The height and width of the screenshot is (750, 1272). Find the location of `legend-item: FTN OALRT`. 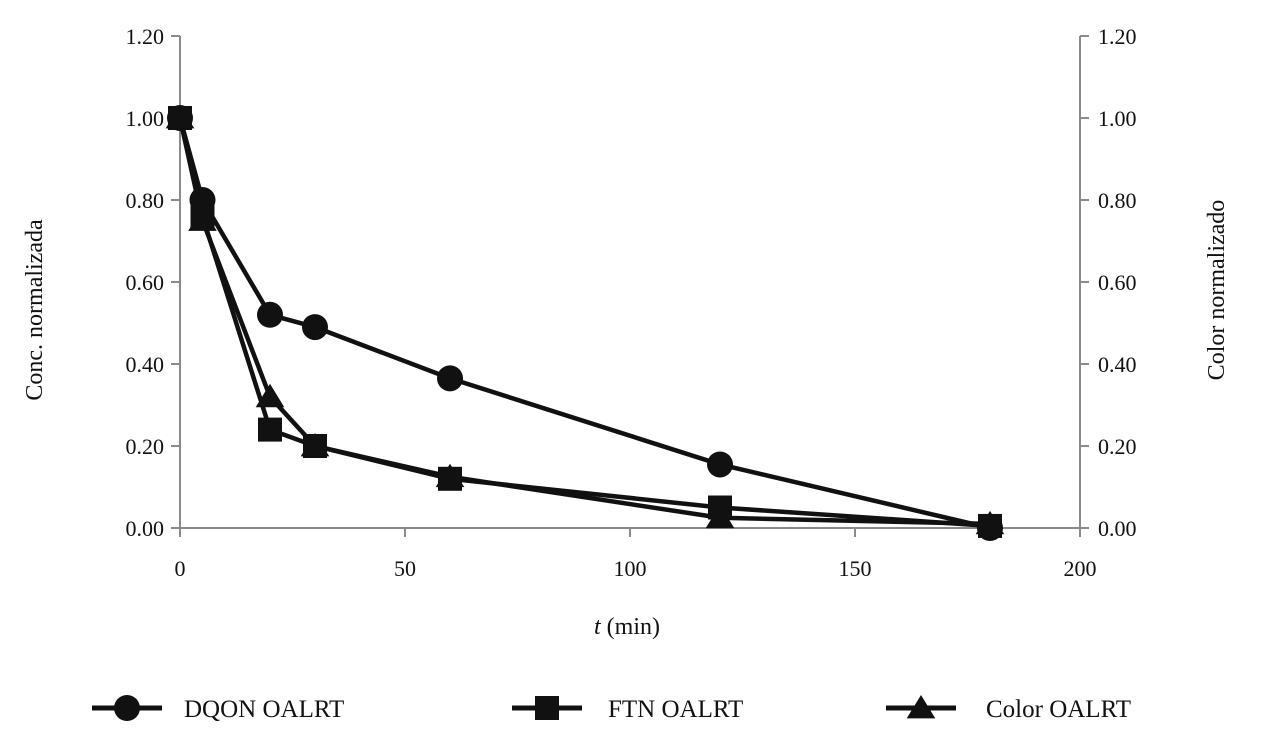

legend-item: FTN OALRT is located at coordinates (627, 709).